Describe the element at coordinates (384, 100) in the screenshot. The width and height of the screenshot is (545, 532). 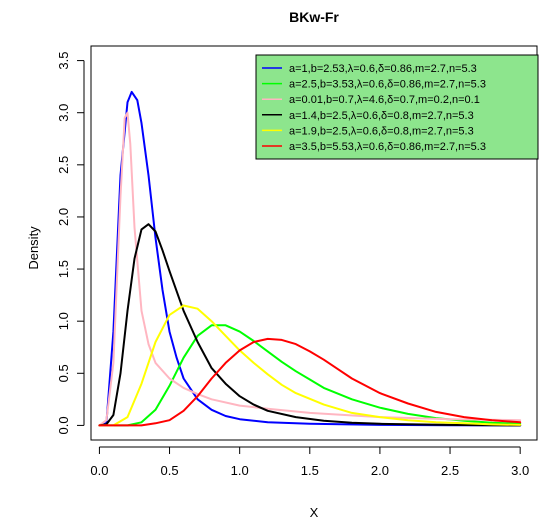
I see `legend-label: a=0.01,b=0.7,λ=4.6,δ=0.7,m=0.2,n=0.1` at that location.